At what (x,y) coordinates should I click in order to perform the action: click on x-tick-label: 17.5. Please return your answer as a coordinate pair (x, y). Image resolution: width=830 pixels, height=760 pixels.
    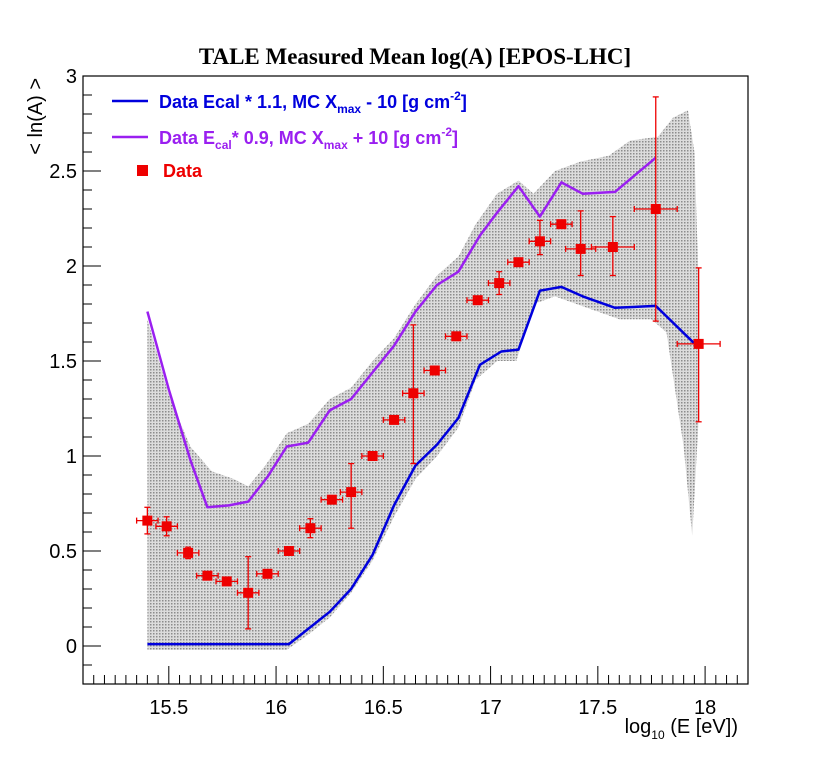
    Looking at the image, I should click on (597, 708).